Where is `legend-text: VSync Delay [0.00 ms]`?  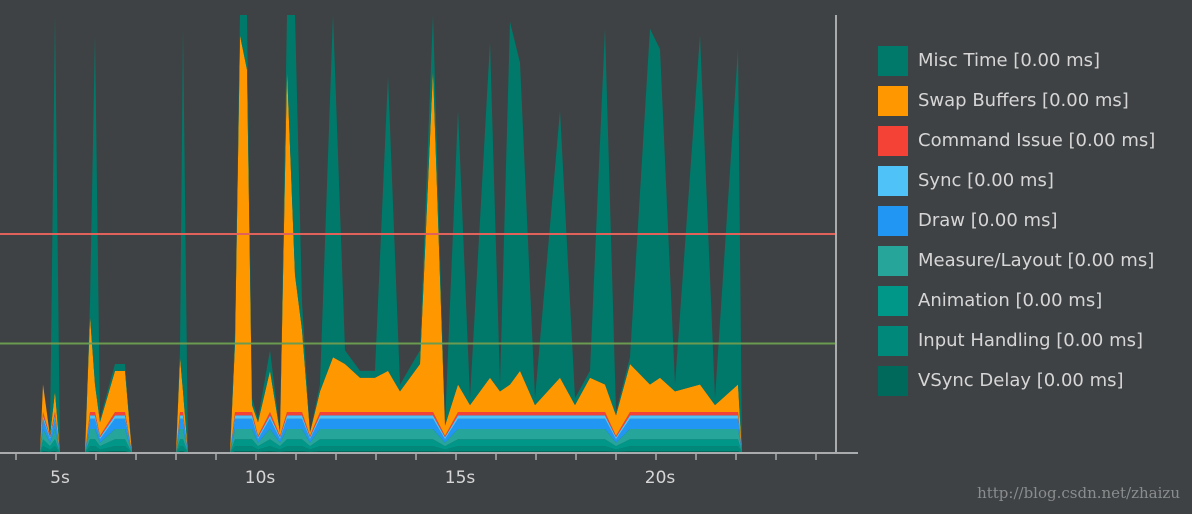
legend-text: VSync Delay [0.00 ms] is located at coordinates (1021, 380).